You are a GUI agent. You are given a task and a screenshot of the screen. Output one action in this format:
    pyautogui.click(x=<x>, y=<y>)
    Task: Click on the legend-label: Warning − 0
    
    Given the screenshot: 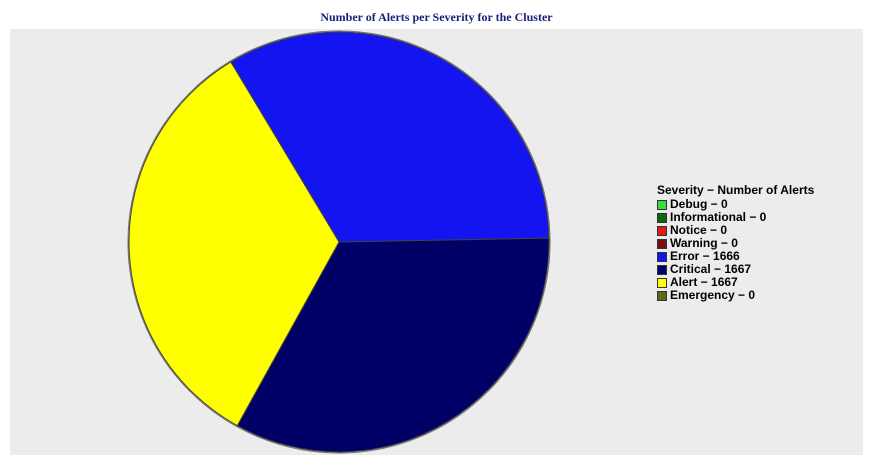 What is the action you would take?
    pyautogui.click(x=704, y=243)
    